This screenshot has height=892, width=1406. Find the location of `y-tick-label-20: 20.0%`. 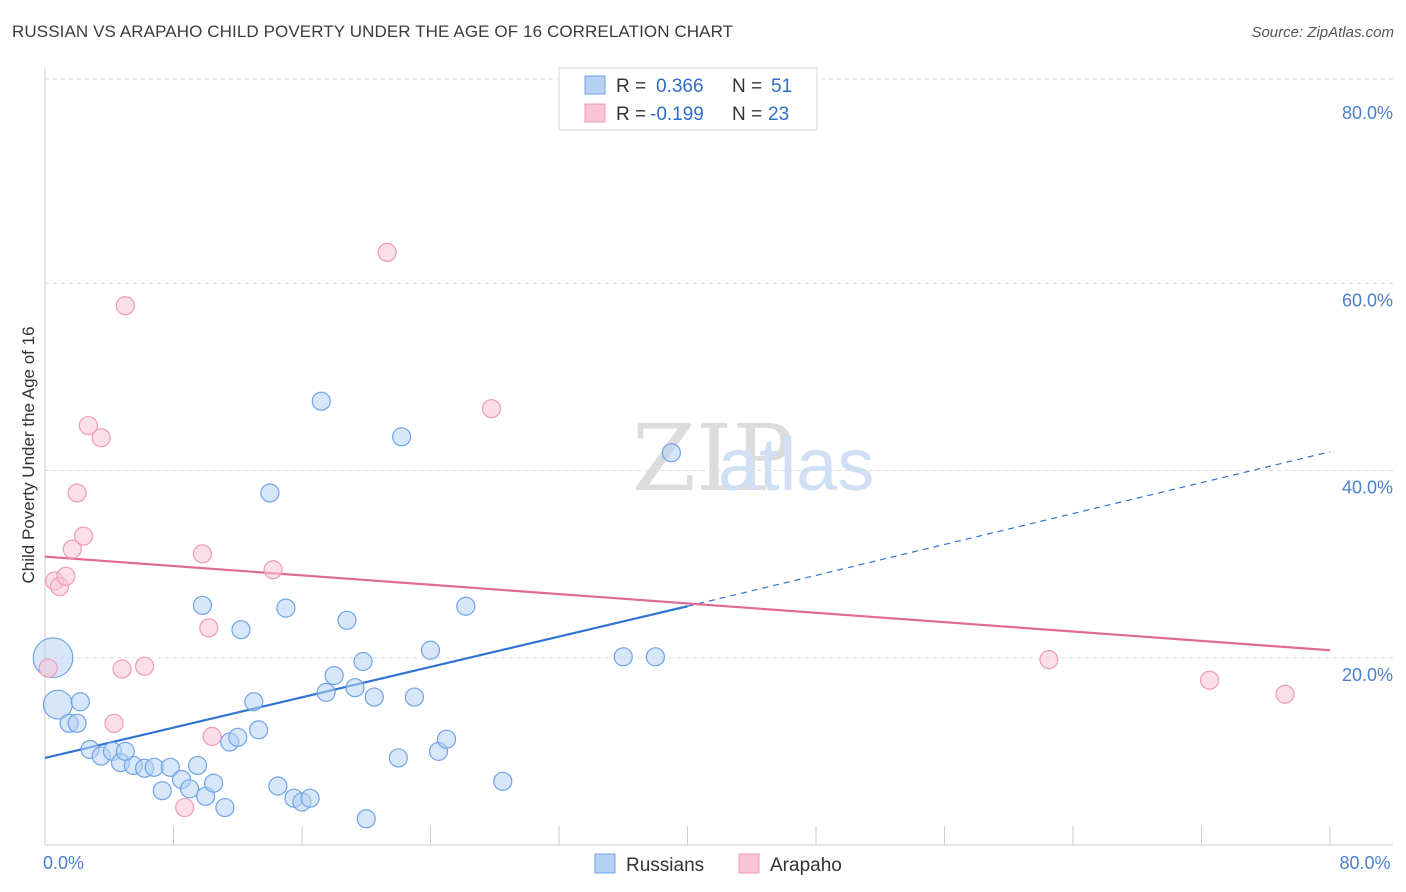

y-tick-label-20: 20.0% is located at coordinates (1367, 675).